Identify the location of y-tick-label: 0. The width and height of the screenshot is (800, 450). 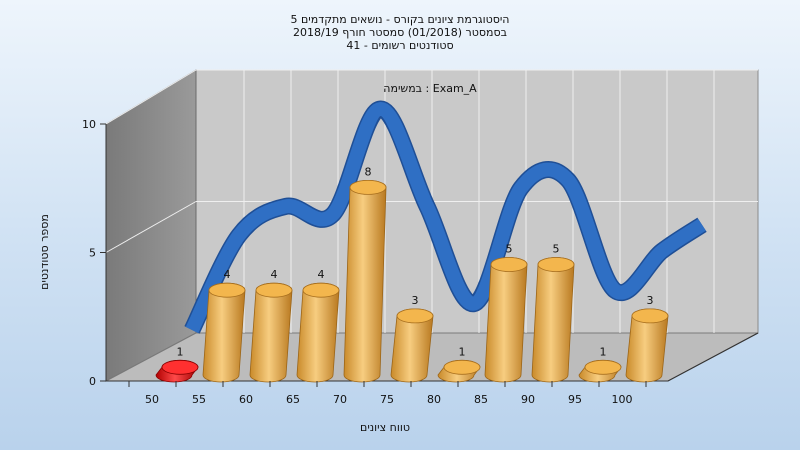
(92, 381).